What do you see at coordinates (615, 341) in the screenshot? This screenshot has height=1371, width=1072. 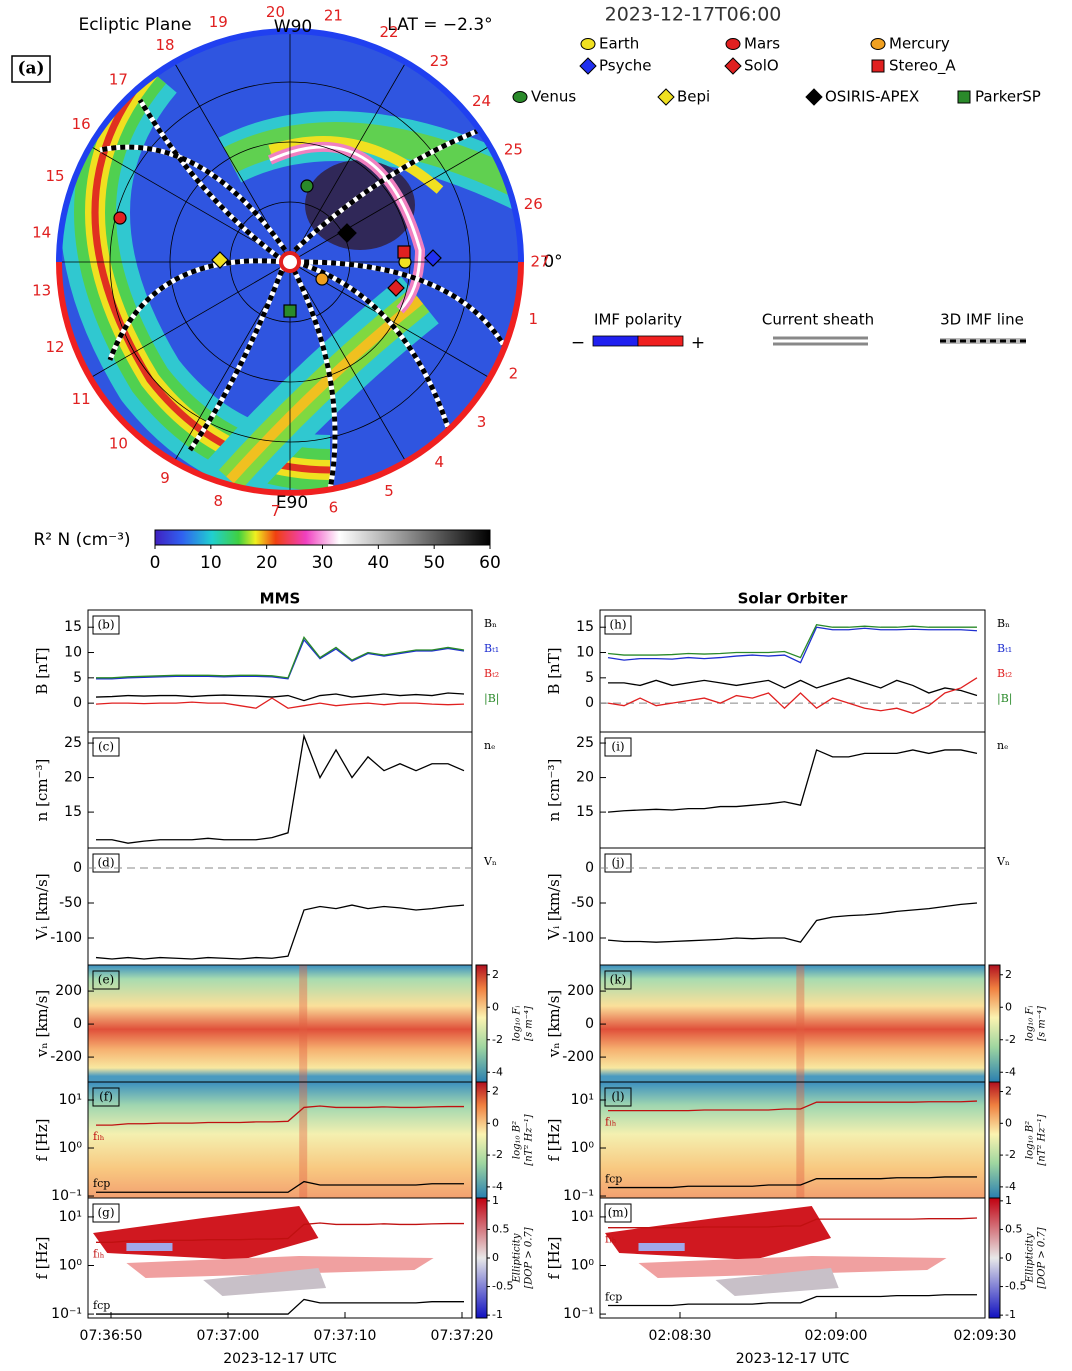 I see `imf-neg` at bounding box center [615, 341].